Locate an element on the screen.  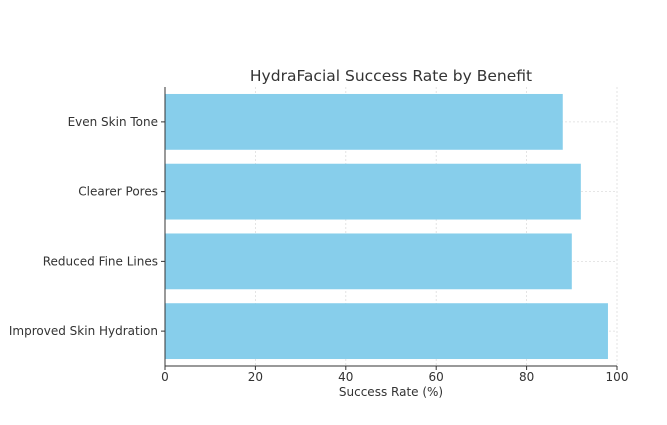
x-tick-label: 40 is located at coordinates (345, 377).